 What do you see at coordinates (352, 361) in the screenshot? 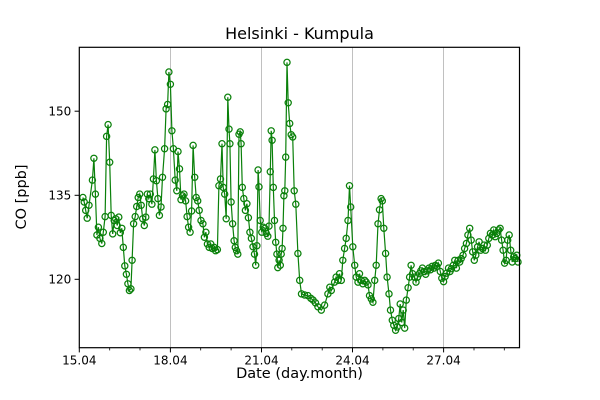
I see `svg-text: 24.04` at bounding box center [352, 361].